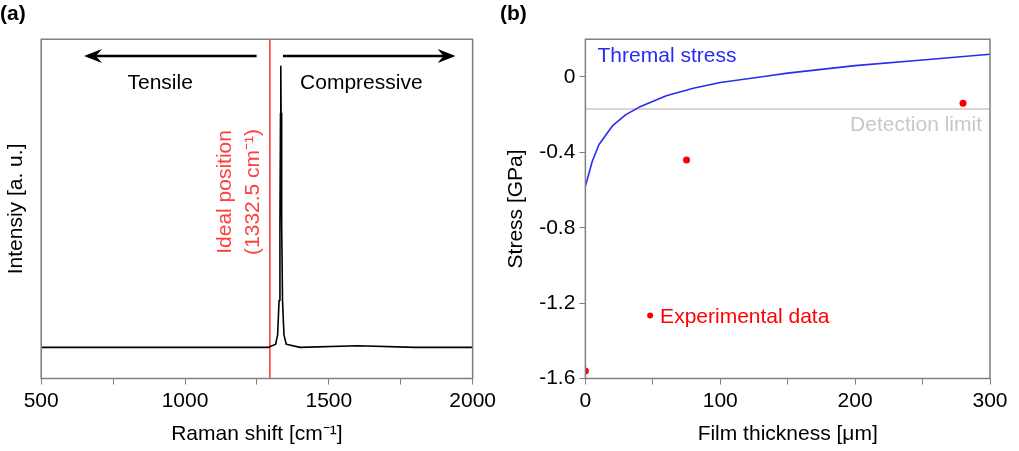 This screenshot has width=1019, height=451. What do you see at coordinates (855, 399) in the screenshot?
I see `x-tick-label: 200` at bounding box center [855, 399].